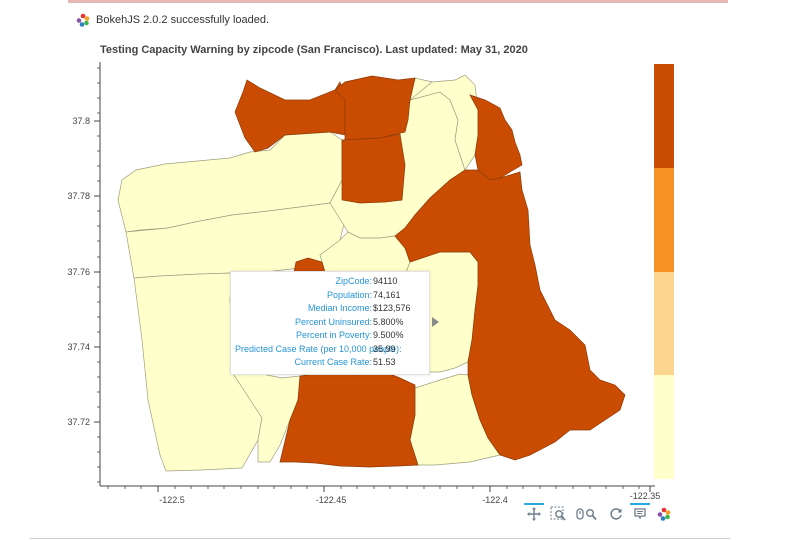 The height and width of the screenshot is (540, 800). I want to click on y-minor-ticks, so click(98, 275).